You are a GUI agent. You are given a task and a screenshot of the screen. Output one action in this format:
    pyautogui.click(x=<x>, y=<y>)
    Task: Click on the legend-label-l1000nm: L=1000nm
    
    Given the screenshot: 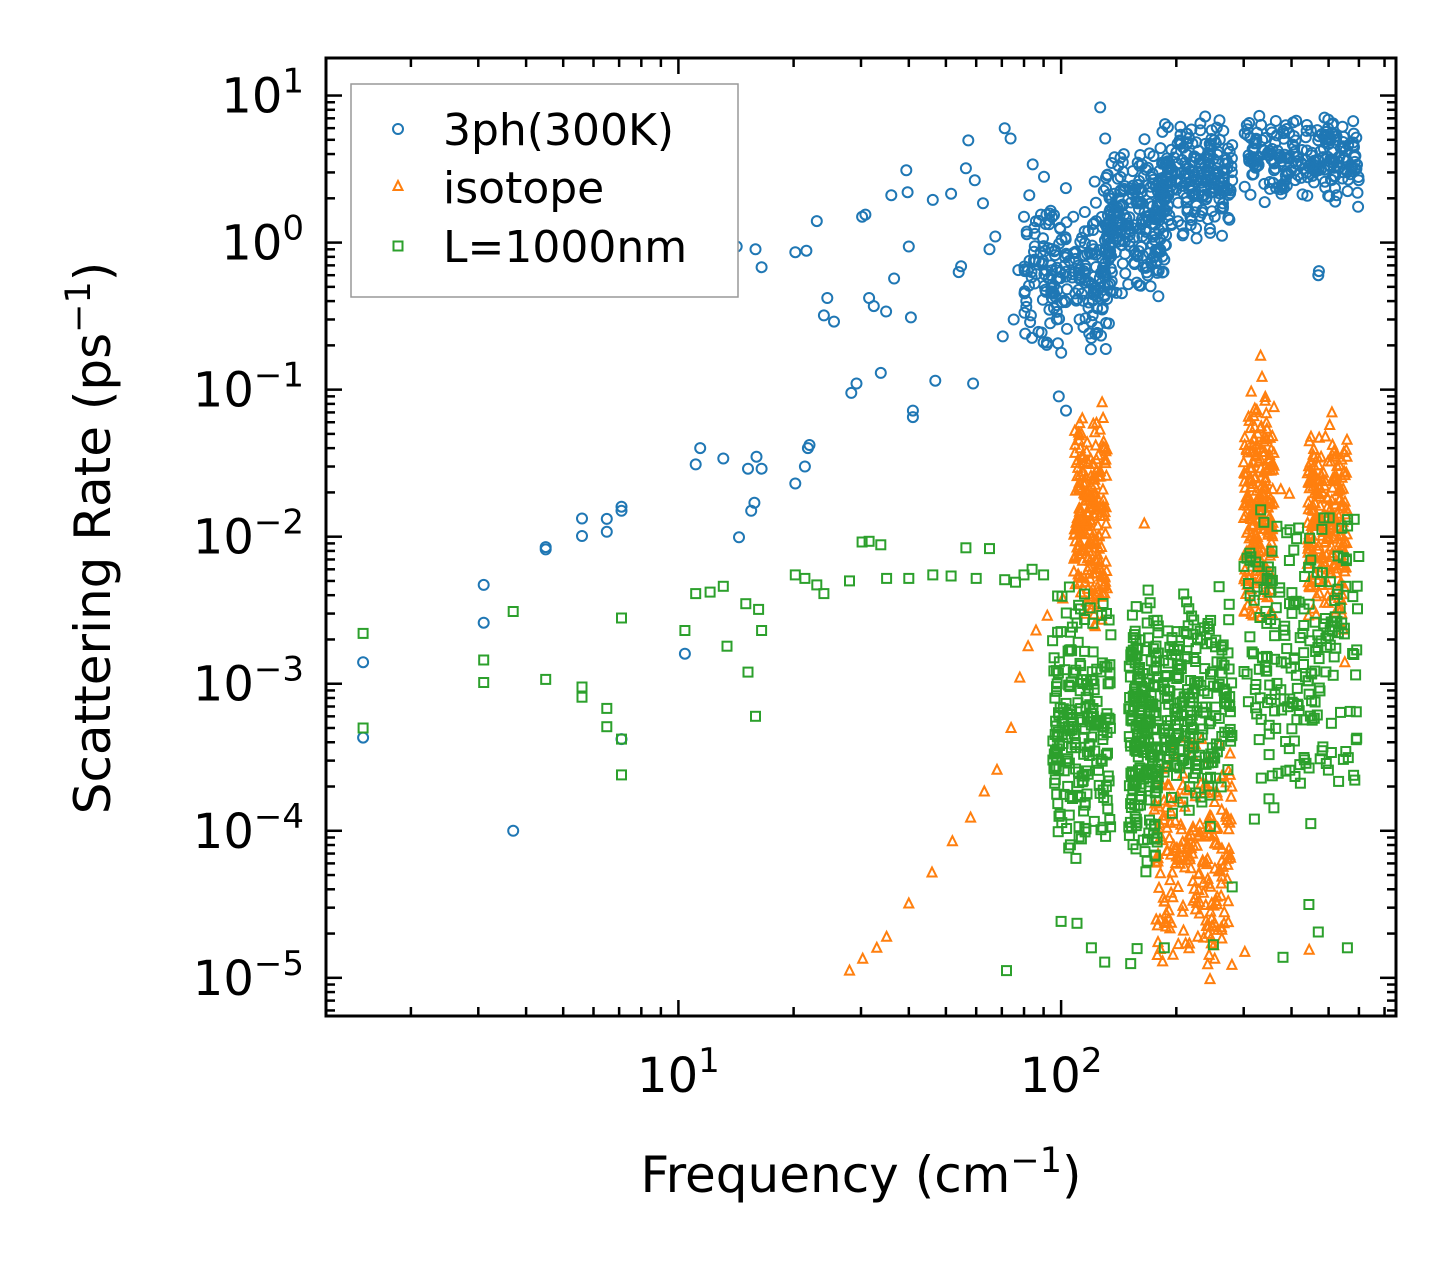 What is the action you would take?
    pyautogui.click(x=565, y=247)
    